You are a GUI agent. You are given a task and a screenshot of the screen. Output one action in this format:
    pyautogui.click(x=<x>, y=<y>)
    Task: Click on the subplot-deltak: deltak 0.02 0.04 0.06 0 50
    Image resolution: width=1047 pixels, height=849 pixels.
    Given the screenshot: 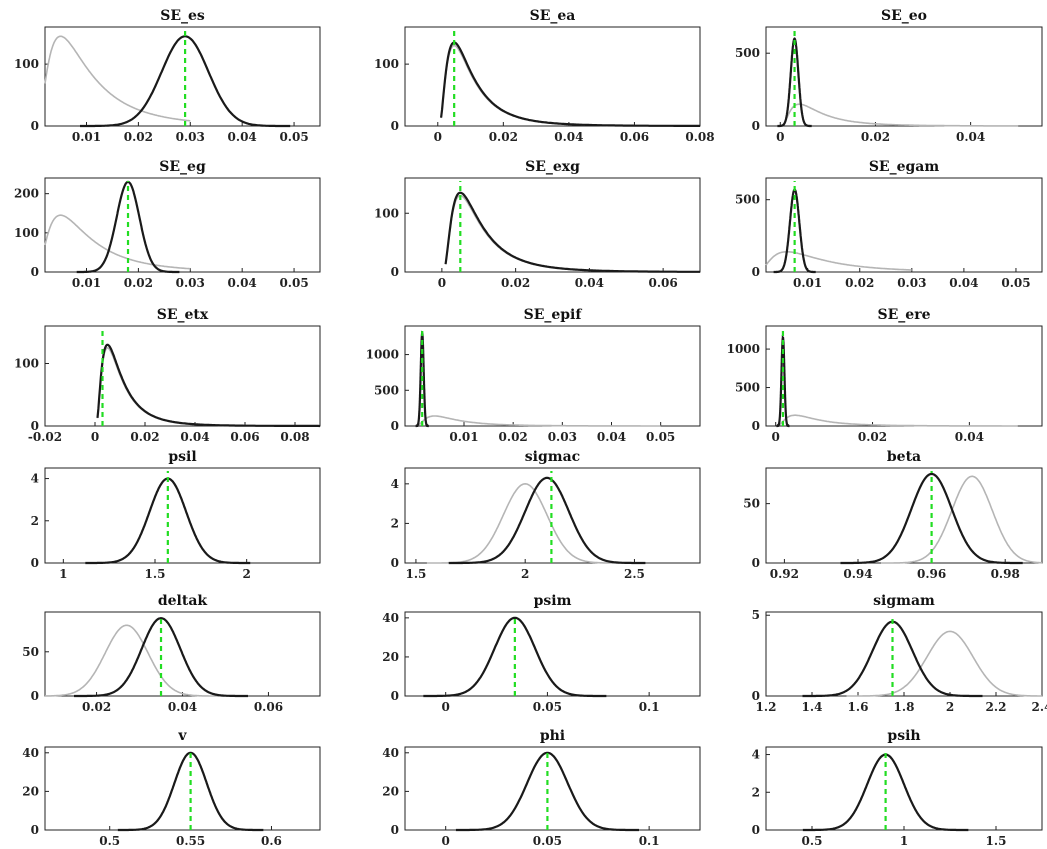 What is the action you would take?
    pyautogui.click(x=171, y=653)
    